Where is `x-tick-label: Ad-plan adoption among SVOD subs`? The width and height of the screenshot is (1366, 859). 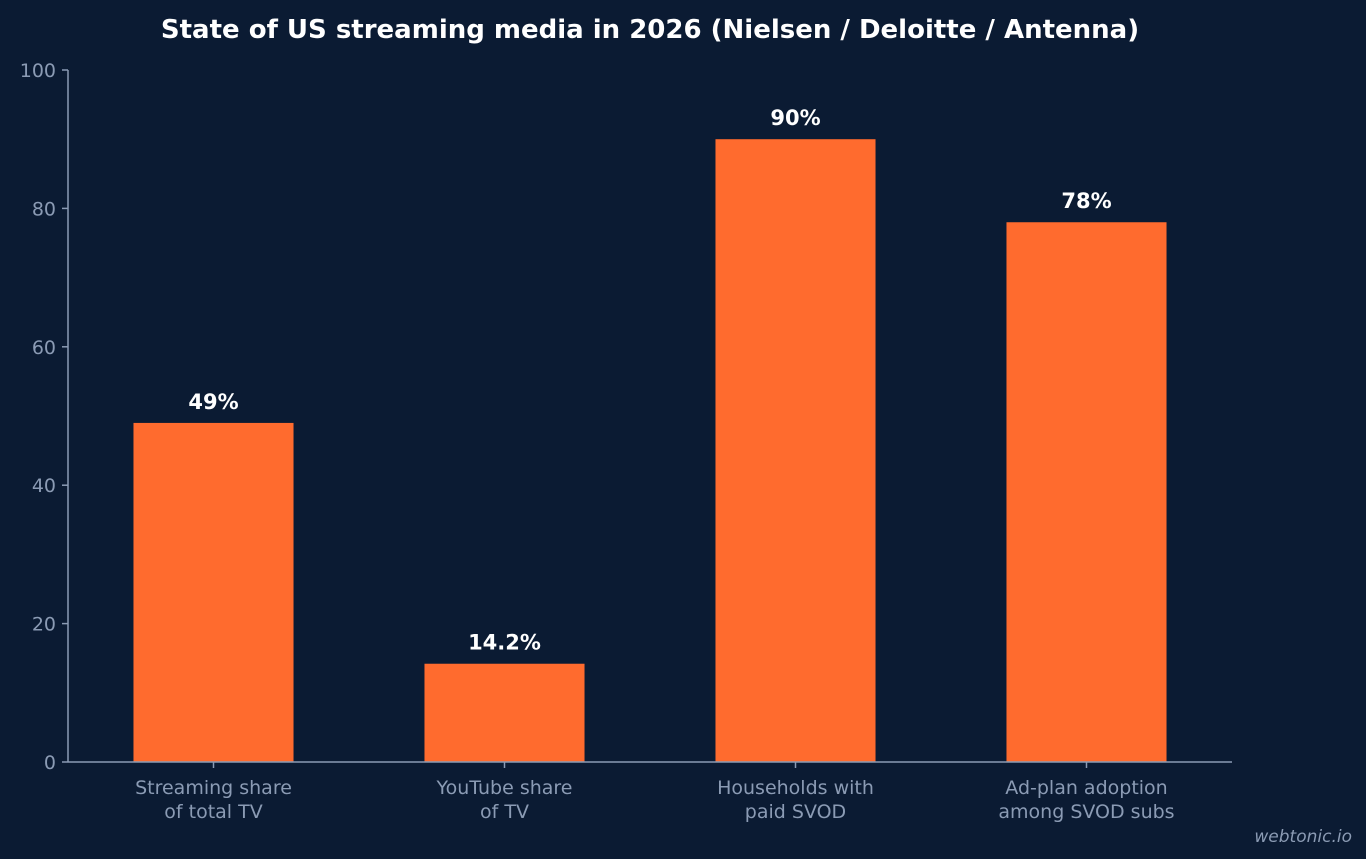
x-tick-label: Ad-plan adoption among SVOD subs is located at coordinates (1086, 800).